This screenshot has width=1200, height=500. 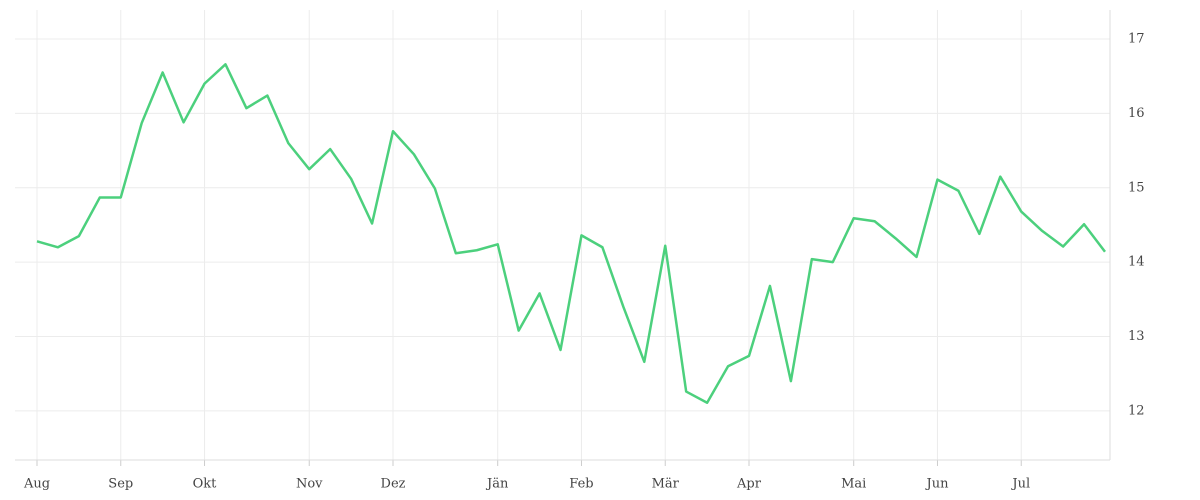 I want to click on x-tick-label: Feb, so click(x=581, y=484).